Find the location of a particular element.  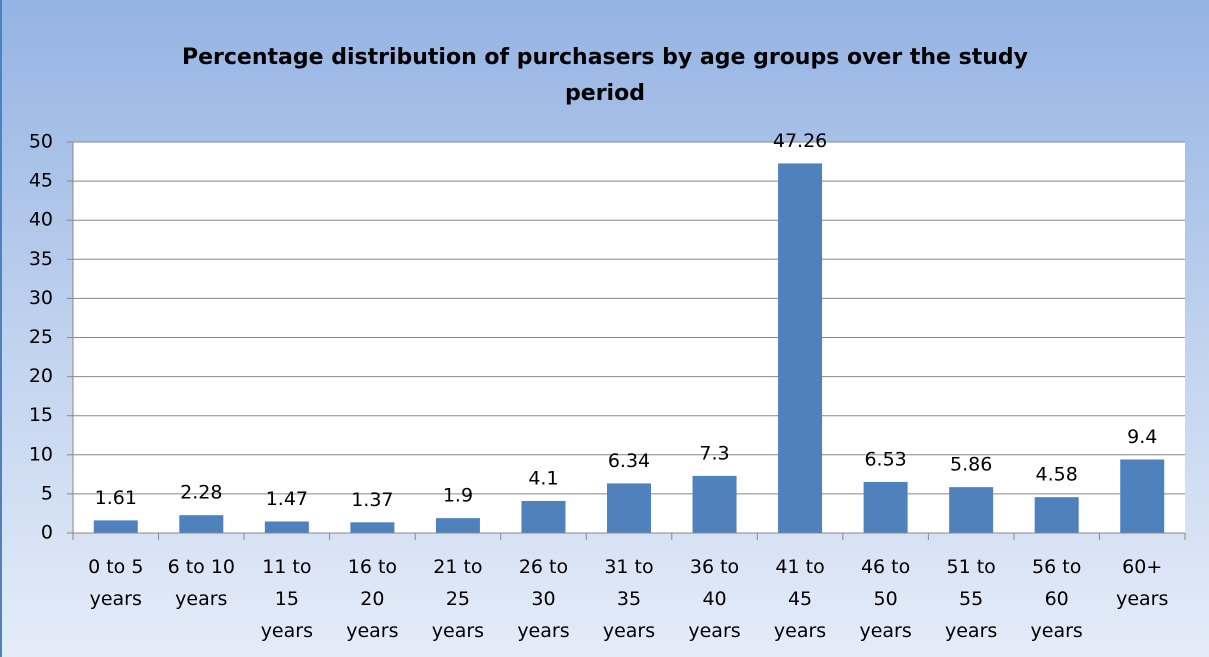

x-tick-label-line: 26 to is located at coordinates (543, 567).